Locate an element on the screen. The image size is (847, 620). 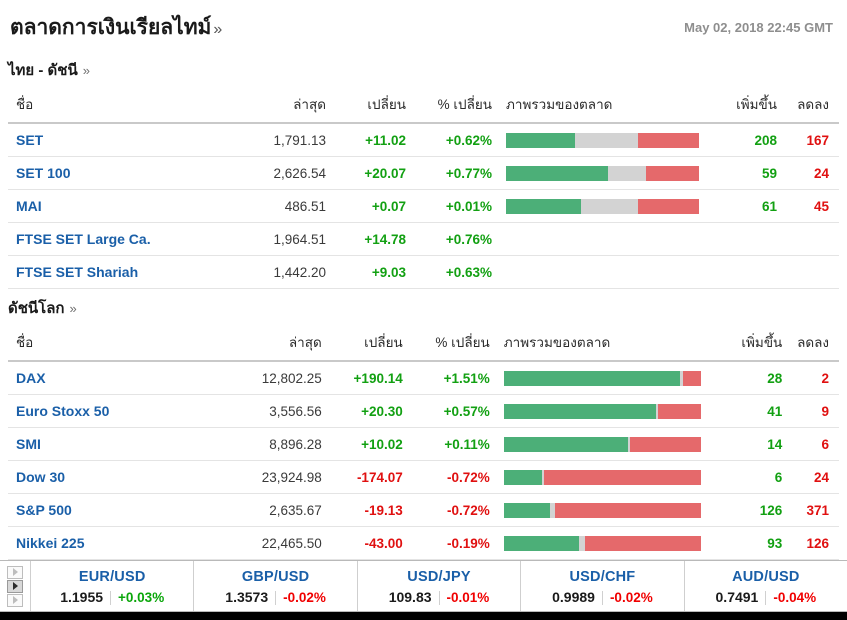
ticker-scroll-down-button is located at coordinates (15, 600).